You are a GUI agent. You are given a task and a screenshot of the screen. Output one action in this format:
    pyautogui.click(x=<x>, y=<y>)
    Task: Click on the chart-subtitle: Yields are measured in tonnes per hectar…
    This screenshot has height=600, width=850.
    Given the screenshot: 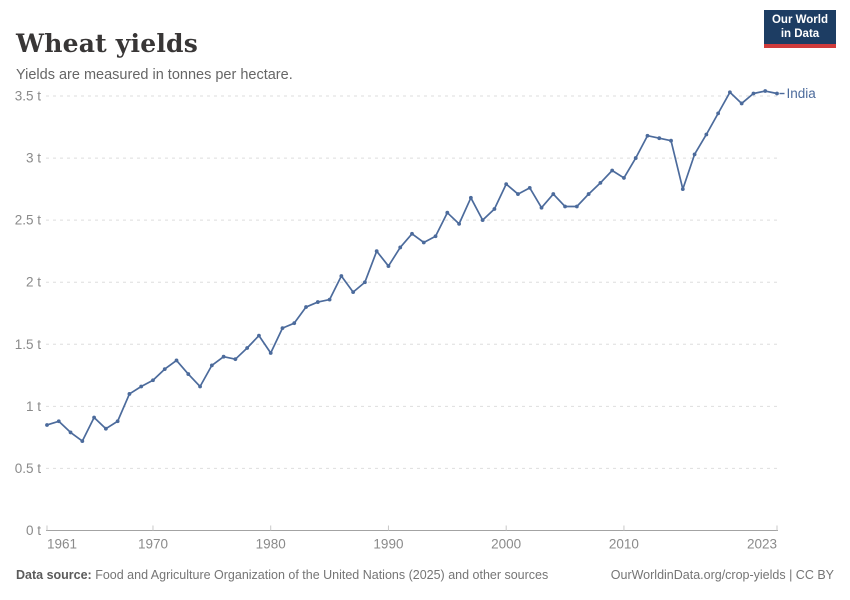 What is the action you would take?
    pyautogui.click(x=154, y=74)
    